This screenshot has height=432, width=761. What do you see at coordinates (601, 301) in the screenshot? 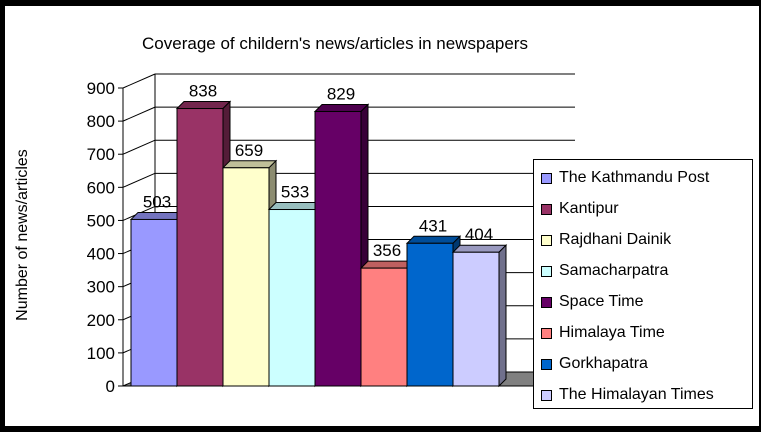
I see `legend-label: Space Time` at bounding box center [601, 301].